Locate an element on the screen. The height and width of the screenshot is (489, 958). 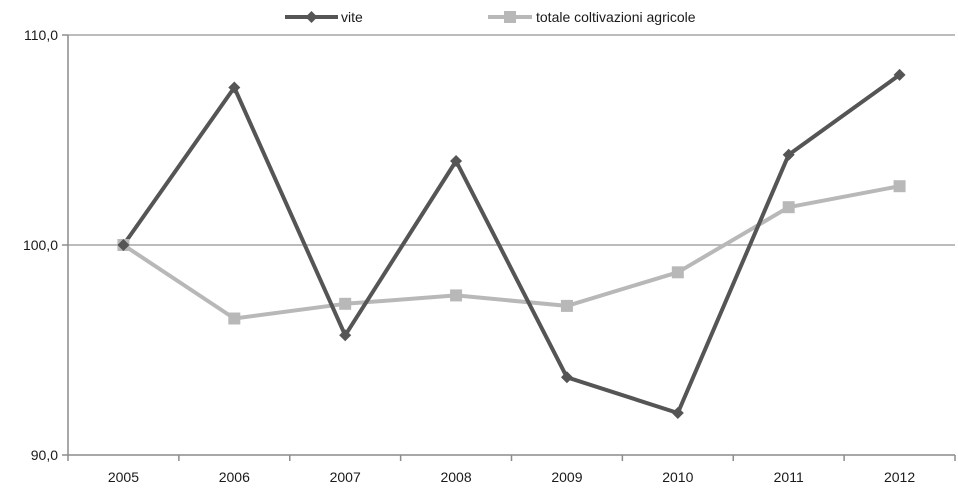
x-tick-label: 2011 is located at coordinates (789, 477).